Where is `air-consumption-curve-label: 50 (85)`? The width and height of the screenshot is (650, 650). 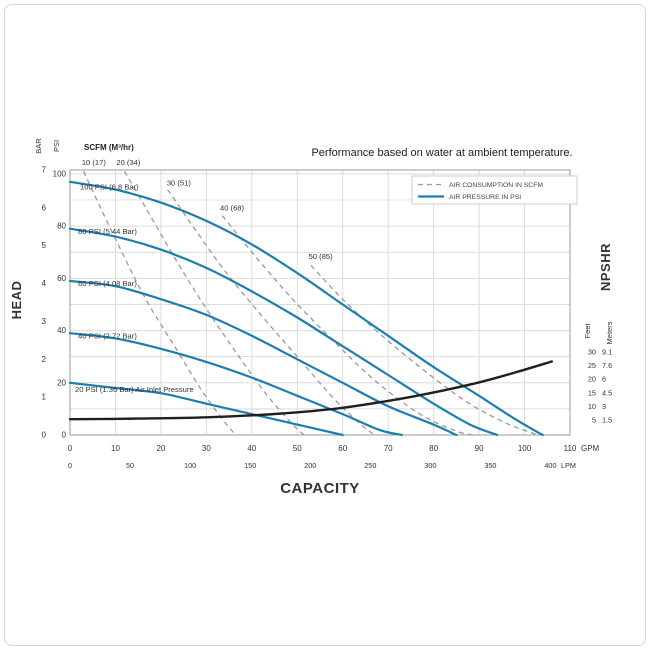
air-consumption-curve-label: 50 (85) is located at coordinates (321, 256).